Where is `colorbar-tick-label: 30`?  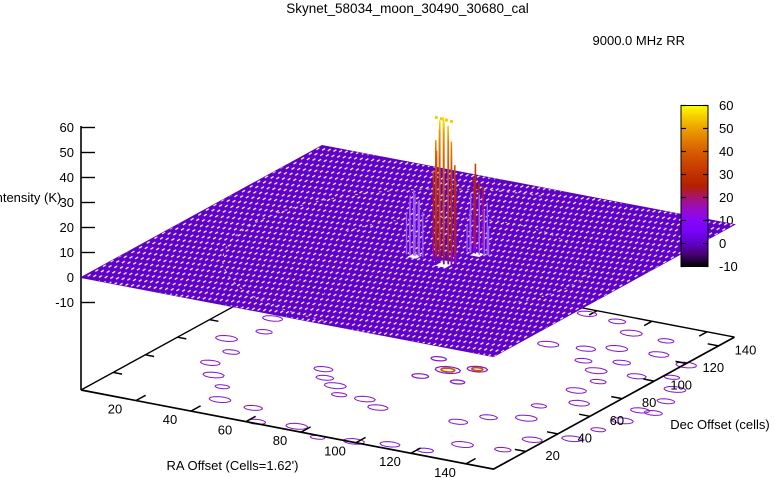 colorbar-tick-label: 30 is located at coordinates (726, 174).